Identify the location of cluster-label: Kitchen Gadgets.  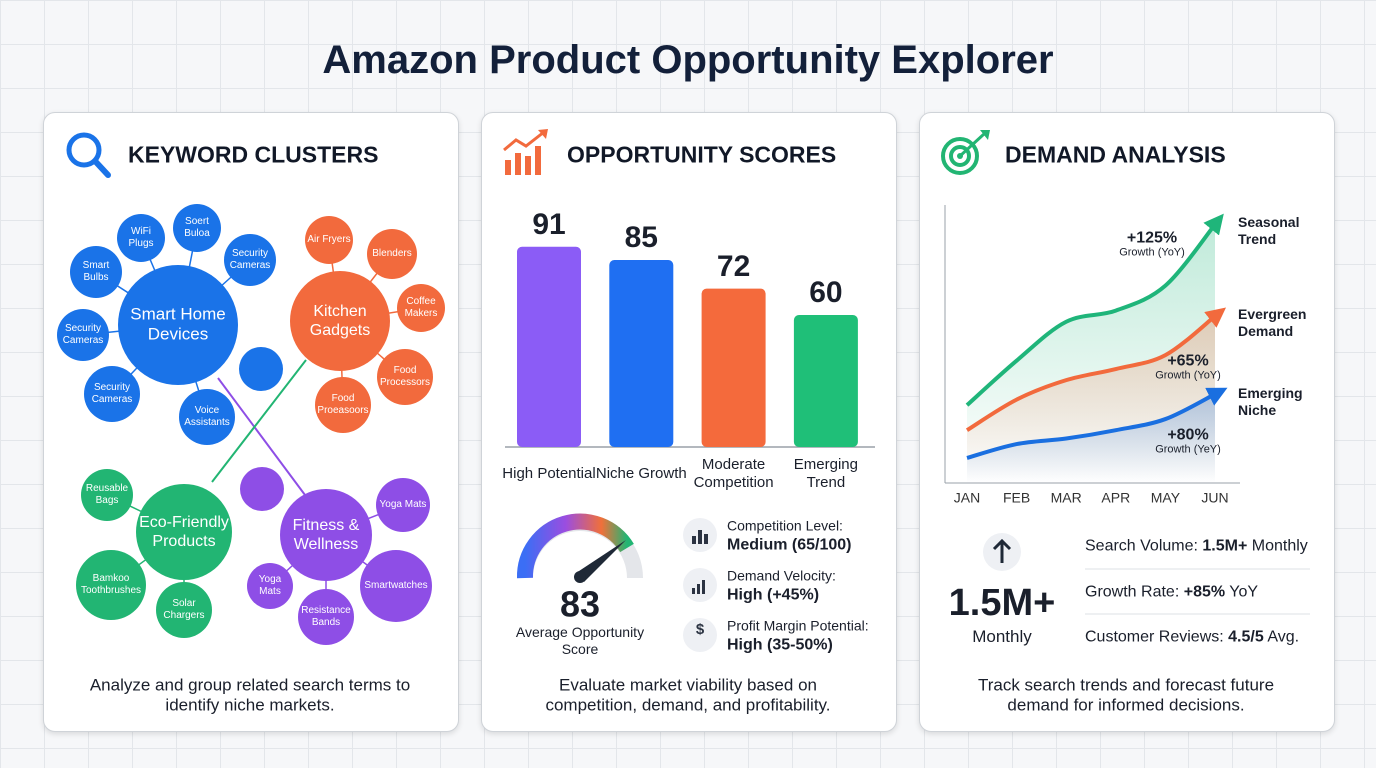
(340, 320).